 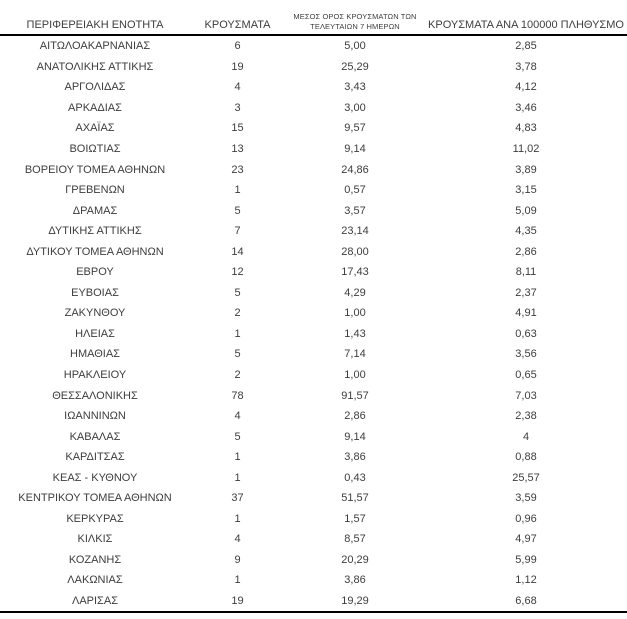 What do you see at coordinates (237, 498) in the screenshot?
I see `cell-cases: 37` at bounding box center [237, 498].